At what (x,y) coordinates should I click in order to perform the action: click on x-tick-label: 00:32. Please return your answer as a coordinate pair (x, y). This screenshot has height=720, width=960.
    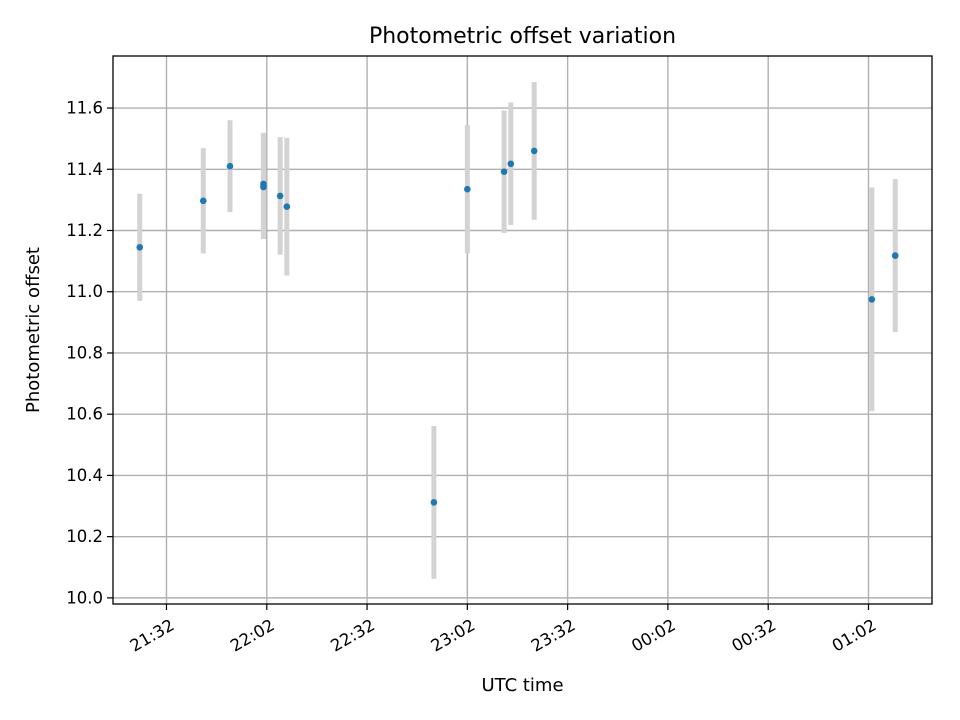
    Looking at the image, I should click on (754, 635).